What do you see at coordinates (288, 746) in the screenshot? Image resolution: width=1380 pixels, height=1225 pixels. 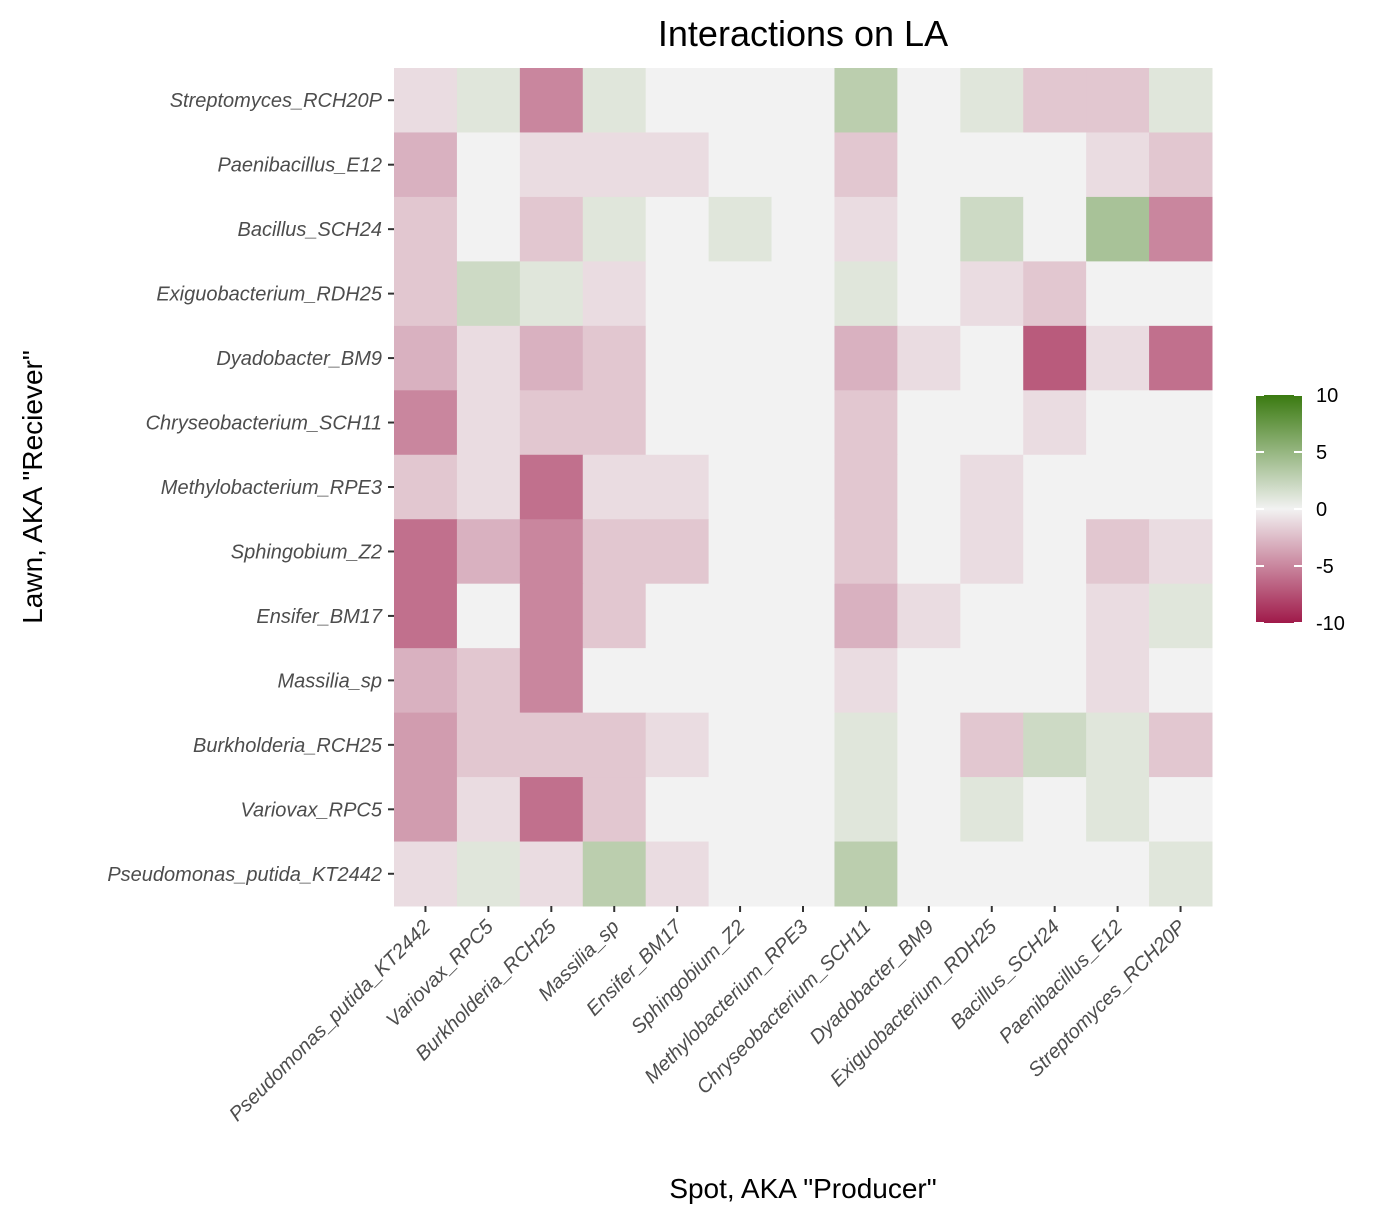 I see `y-tick-label: Burkholderia_RCH25` at bounding box center [288, 746].